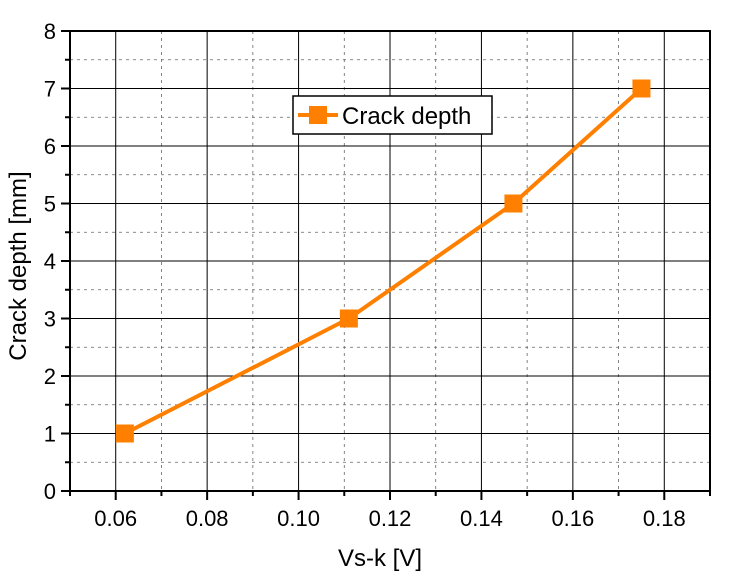 The image size is (737, 572). I want to click on y-tick-label: 8, so click(50, 31).